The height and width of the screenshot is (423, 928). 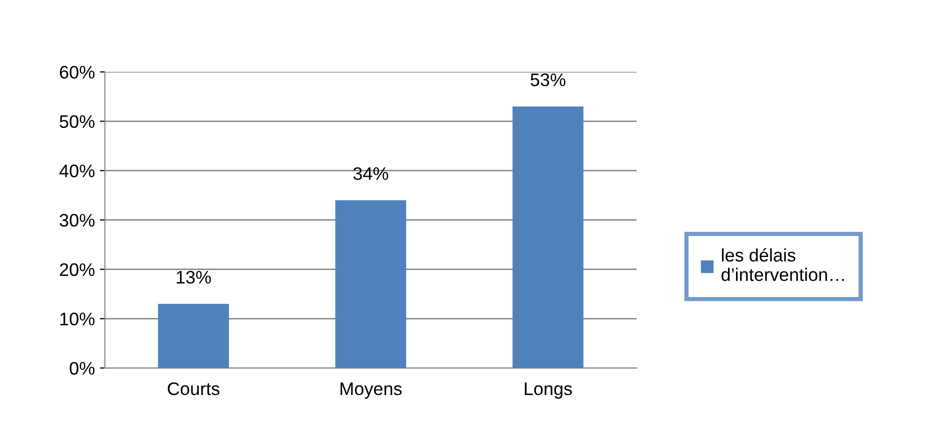 I want to click on text: 53%, so click(x=548, y=79).